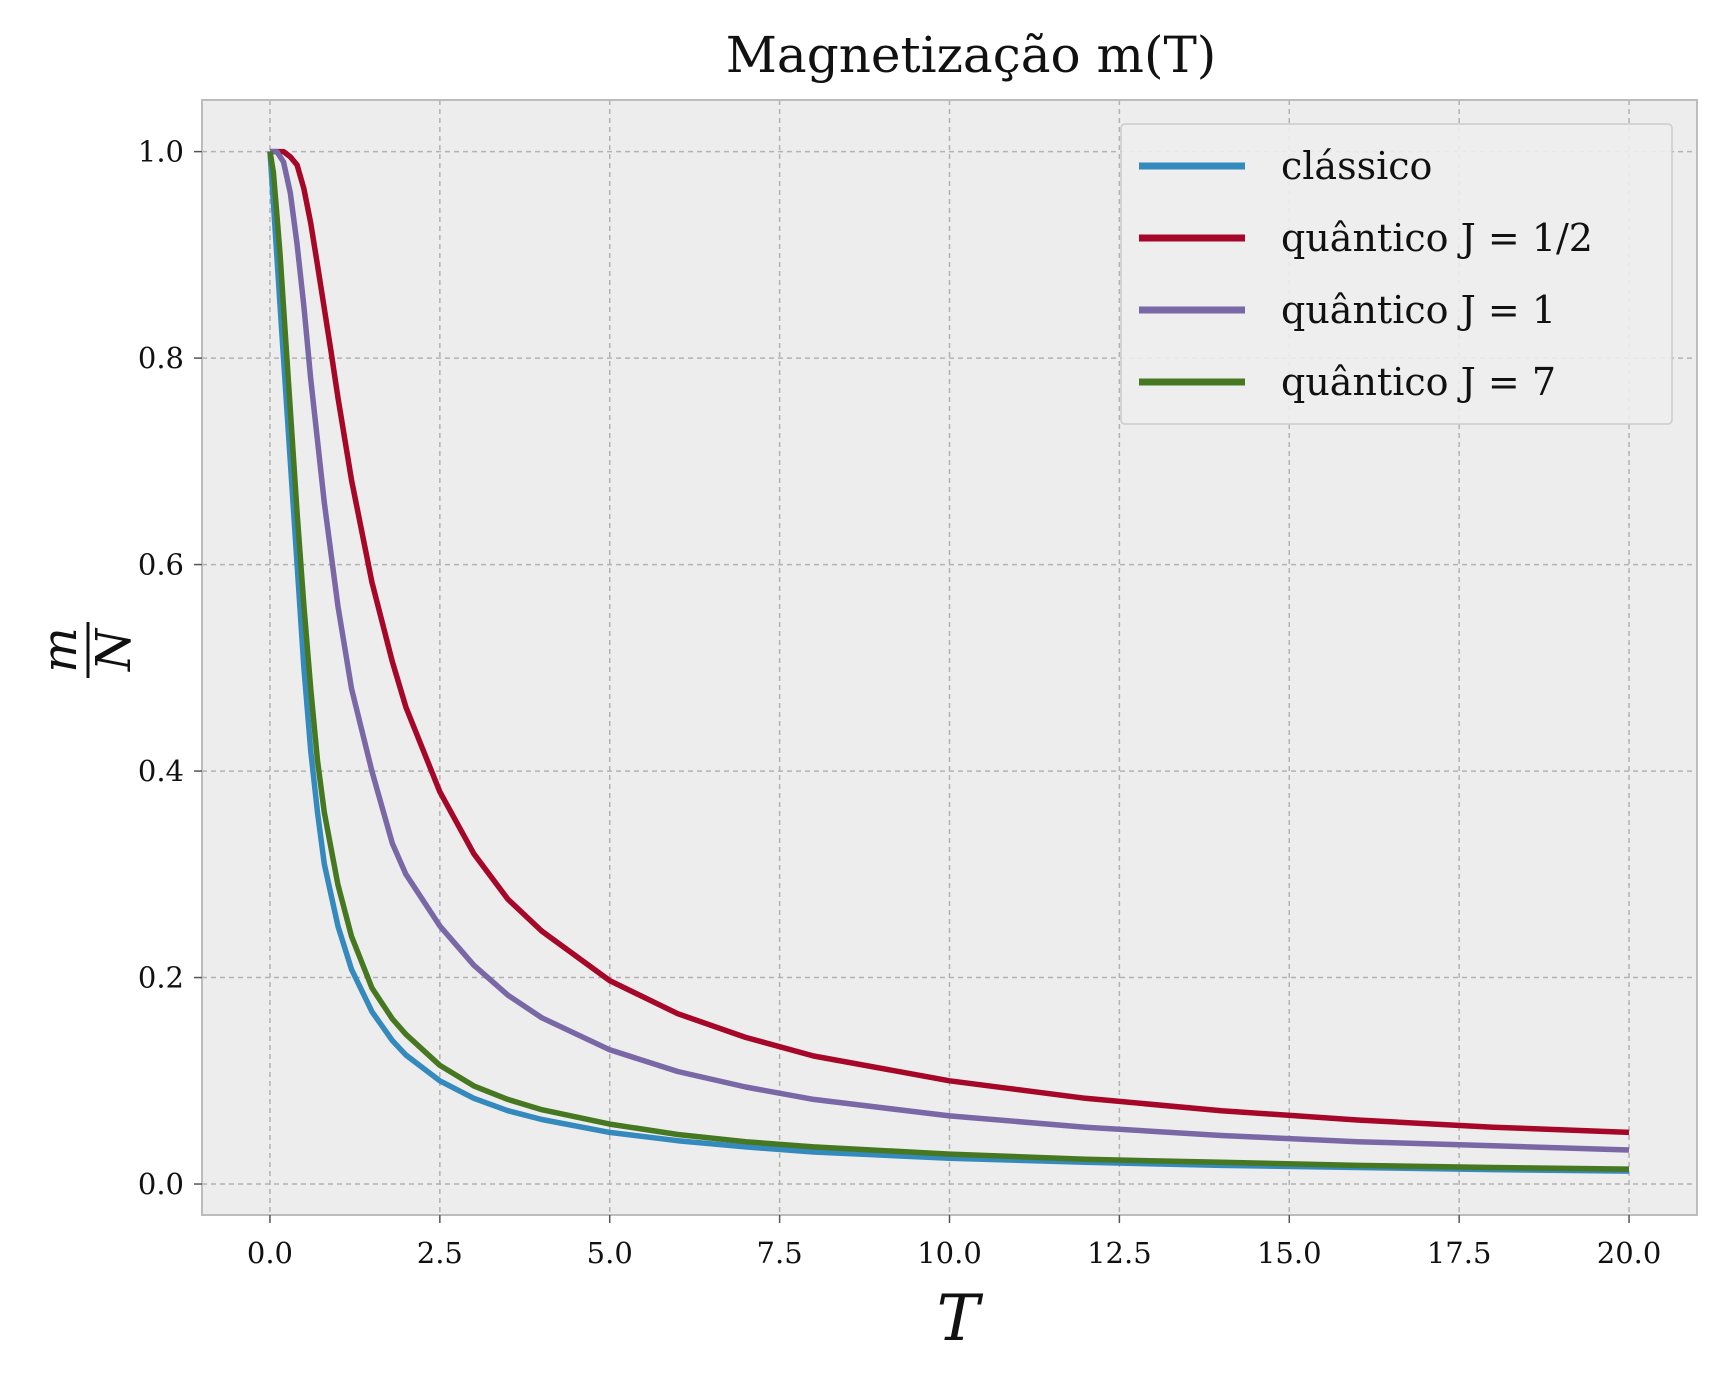 The height and width of the screenshot is (1380, 1718). What do you see at coordinates (610, 1253) in the screenshot?
I see `x-tick-label: 5.0` at bounding box center [610, 1253].